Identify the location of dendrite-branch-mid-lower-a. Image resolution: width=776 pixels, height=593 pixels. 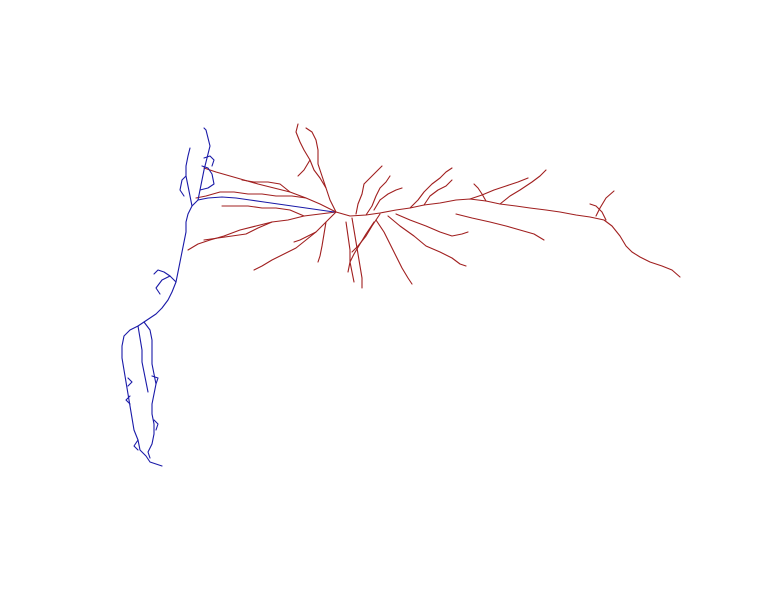
(432, 225).